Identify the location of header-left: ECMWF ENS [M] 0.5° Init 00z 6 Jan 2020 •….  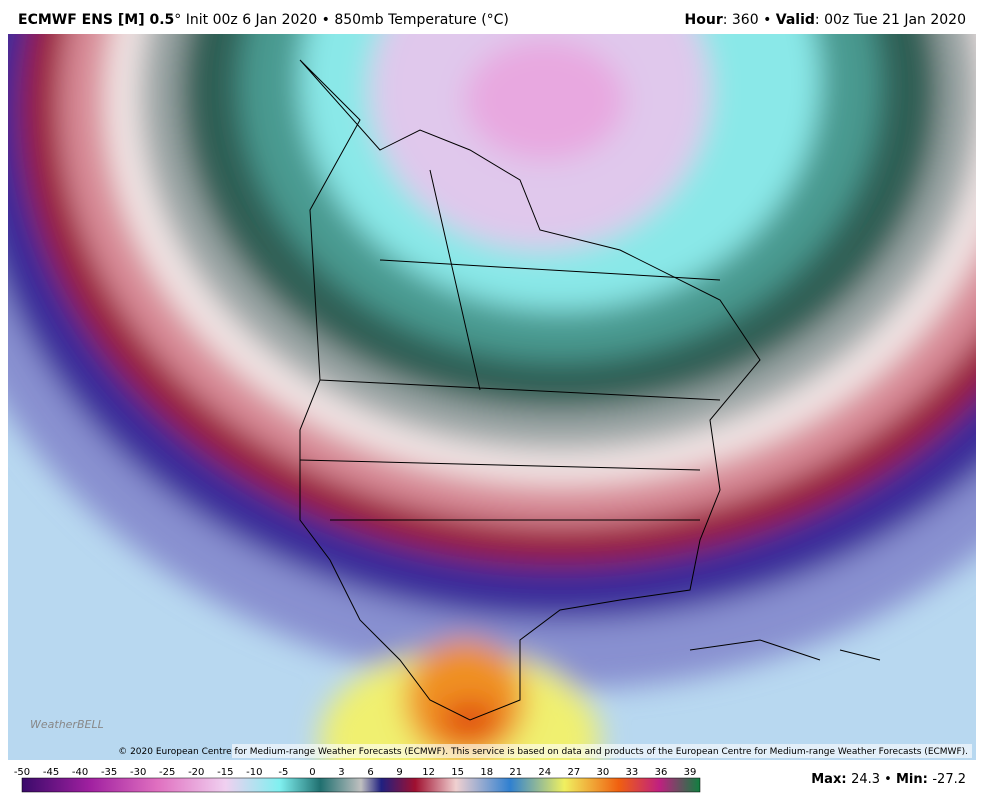
(263, 20).